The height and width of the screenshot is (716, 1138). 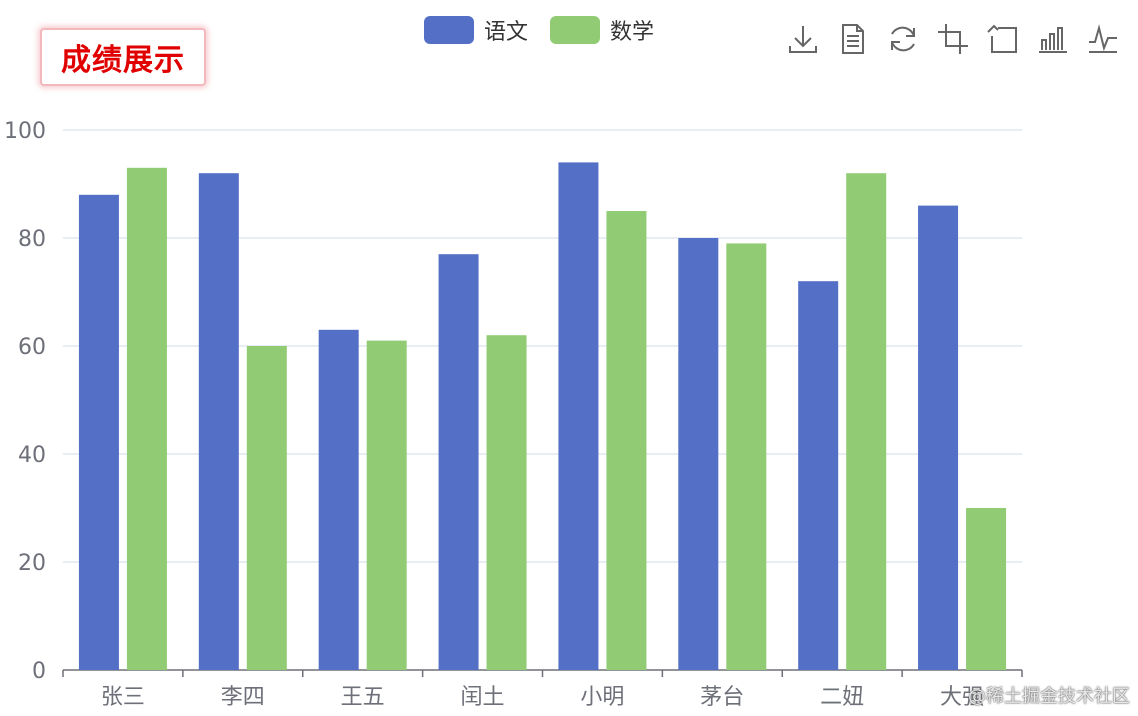 What do you see at coordinates (243, 697) in the screenshot?
I see `x-tick-label: 李四` at bounding box center [243, 697].